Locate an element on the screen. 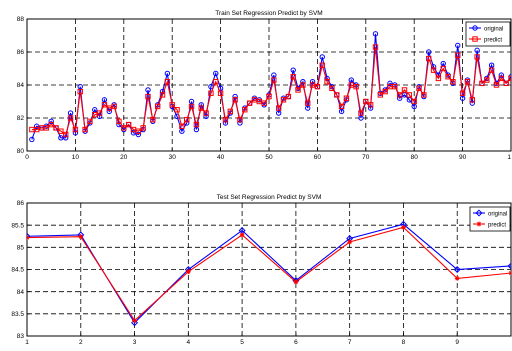  x-tick-label: 90 is located at coordinates (463, 157).